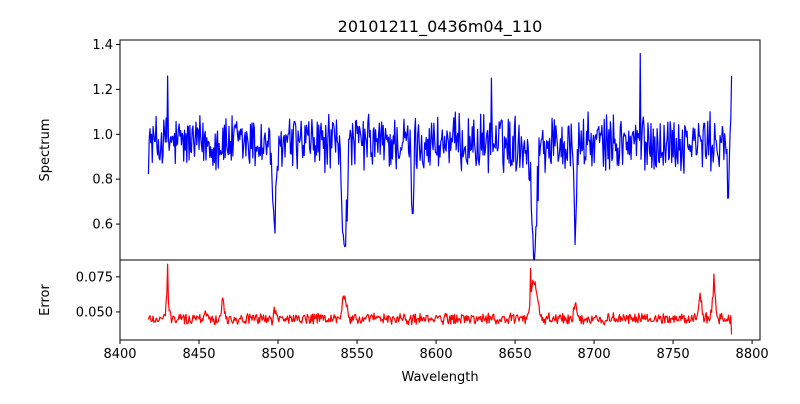 The image size is (800, 404). Describe the element at coordinates (102, 45) in the screenshot. I see `y-tick-label: 1.4` at that location.